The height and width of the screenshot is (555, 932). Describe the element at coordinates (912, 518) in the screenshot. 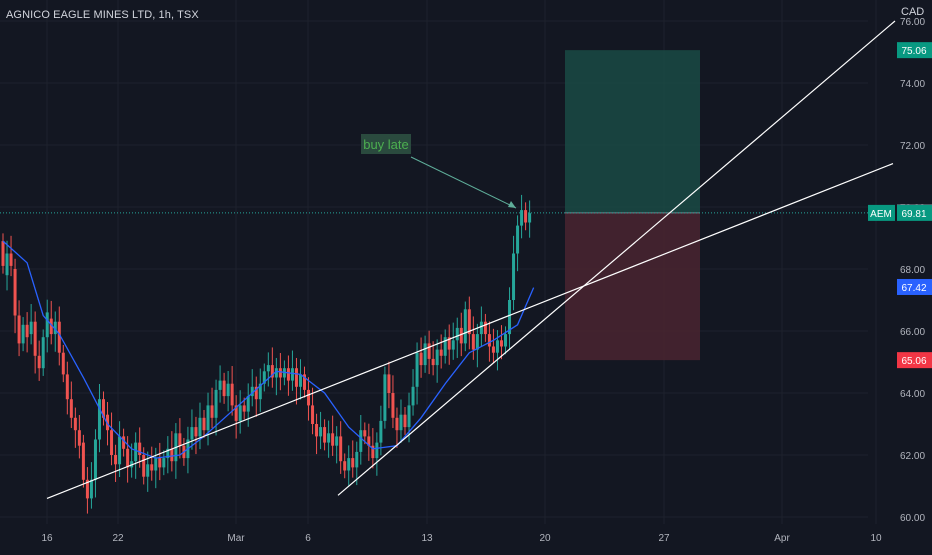

I see `y-tick-label: 60.00` at that location.